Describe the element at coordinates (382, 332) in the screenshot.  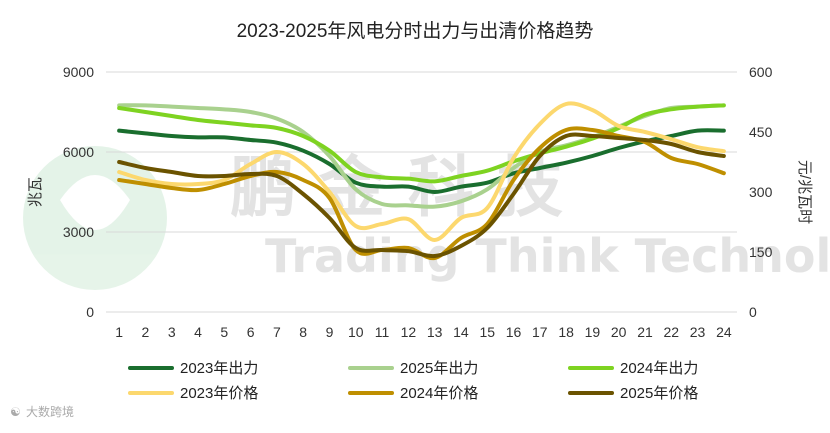
I see `x-tick-label: 11` at that location.